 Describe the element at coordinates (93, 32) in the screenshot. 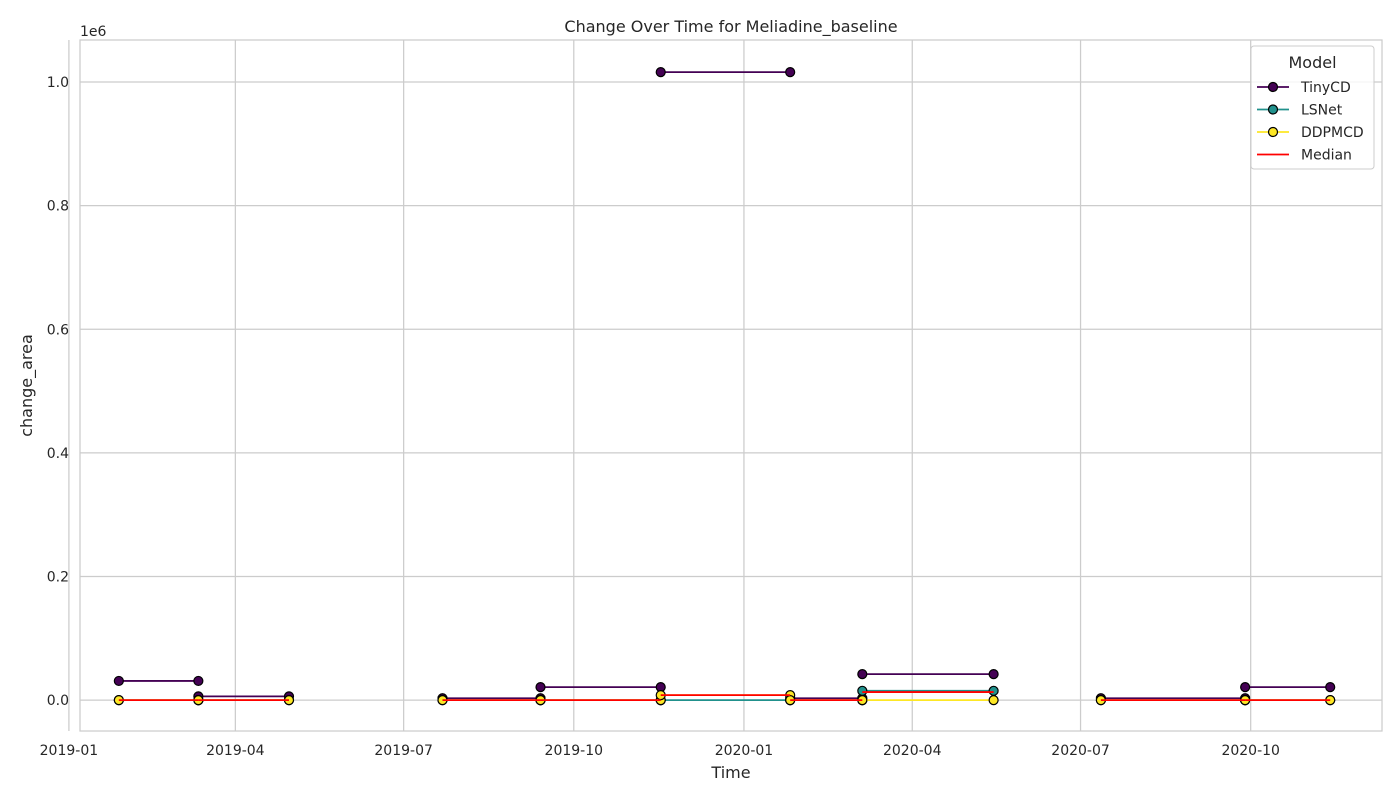

I see `y-axis-offset-text: 1e6` at that location.